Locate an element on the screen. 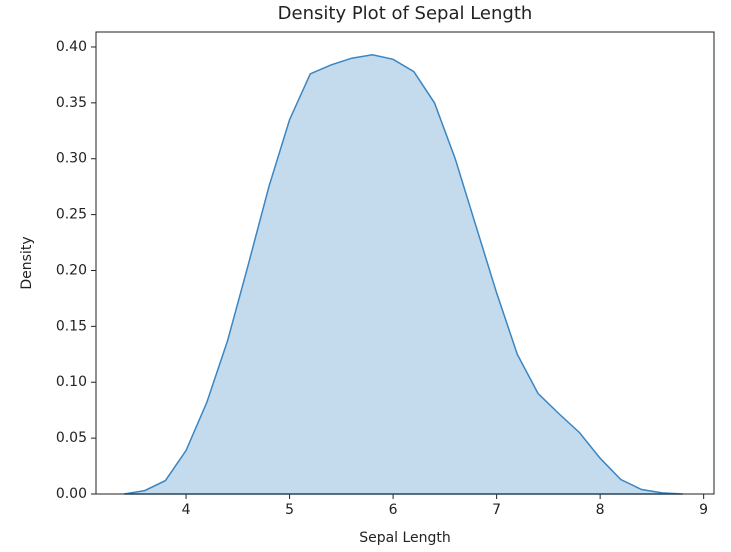  chart-title: Density Plot of Sepal Length is located at coordinates (405, 13).